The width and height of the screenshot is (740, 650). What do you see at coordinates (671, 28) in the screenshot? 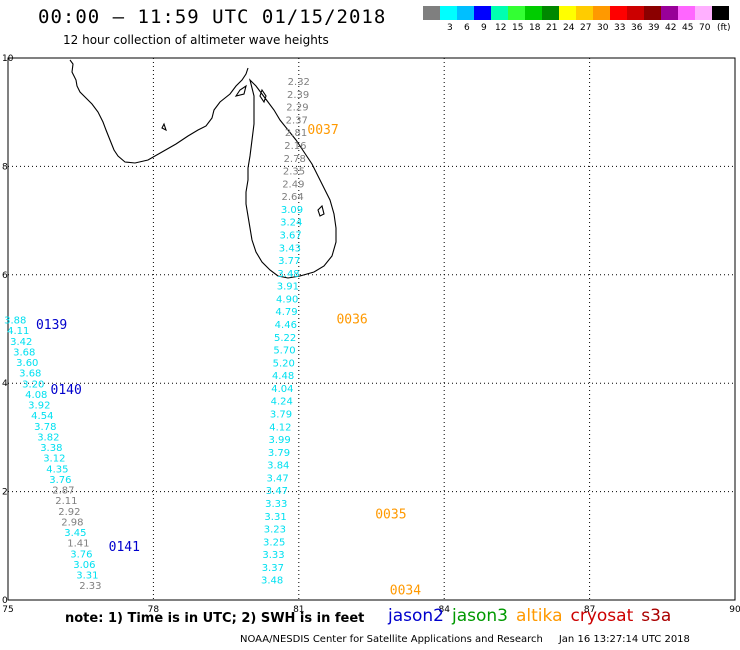
I see `legend-label: 42` at bounding box center [671, 28].